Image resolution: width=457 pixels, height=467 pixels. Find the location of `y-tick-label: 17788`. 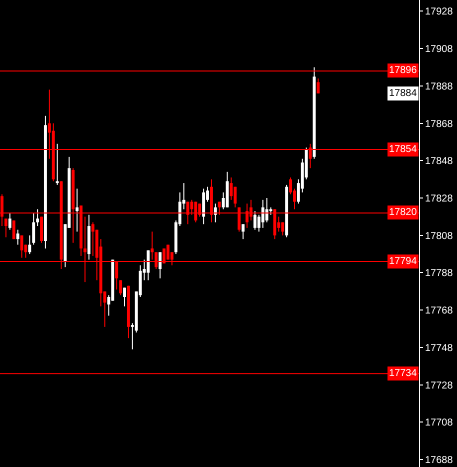

y-tick-label: 17788 is located at coordinates (439, 274).